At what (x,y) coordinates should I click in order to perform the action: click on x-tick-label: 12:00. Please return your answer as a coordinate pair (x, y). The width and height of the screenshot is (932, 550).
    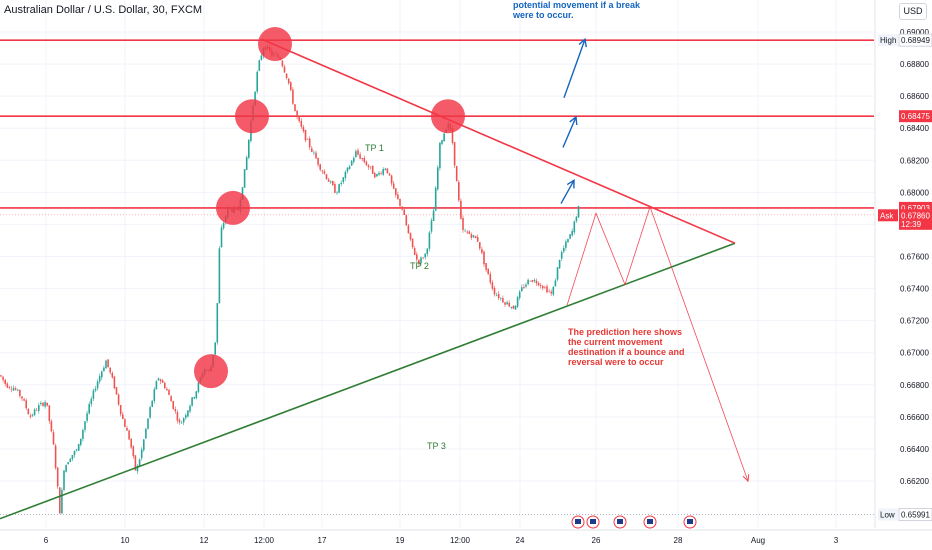
    Looking at the image, I should click on (460, 540).